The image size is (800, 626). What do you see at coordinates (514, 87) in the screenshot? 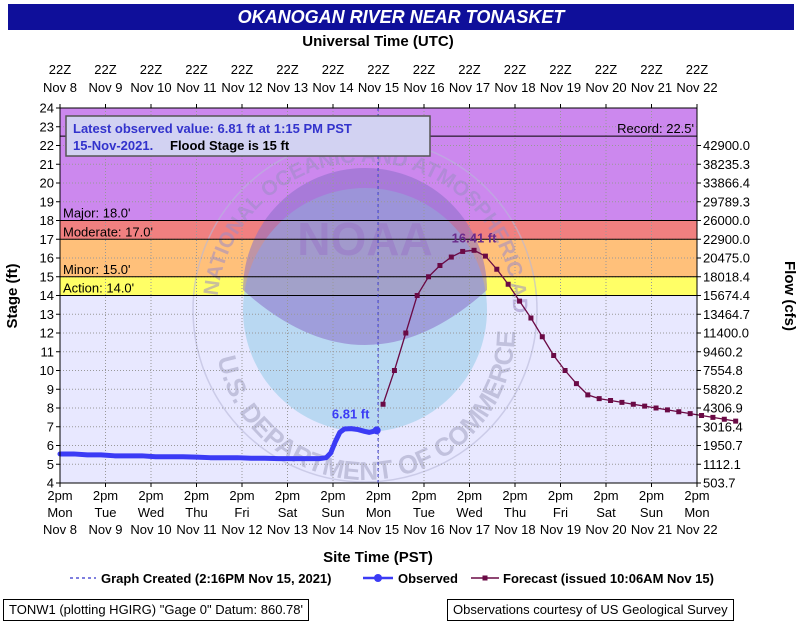
I see `top-tick-date: Nov 18` at bounding box center [514, 87].